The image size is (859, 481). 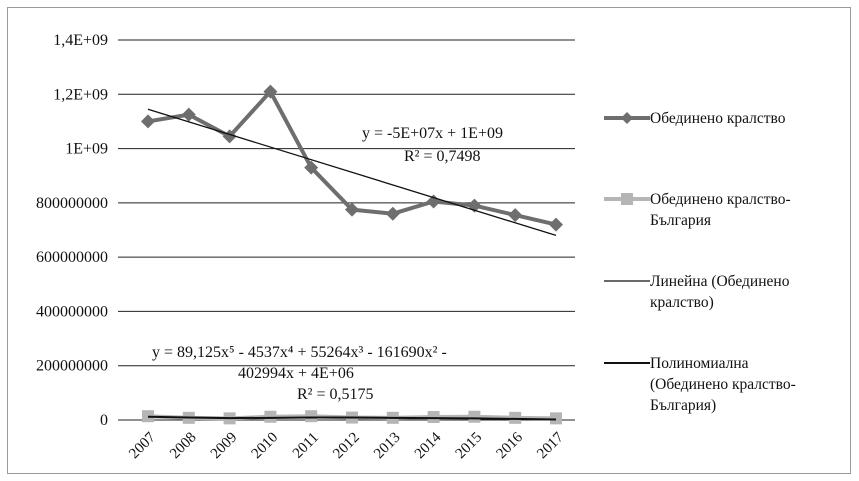 What do you see at coordinates (442, 156) in the screenshot?
I see `linear-r2-label: R² = 0,7498` at bounding box center [442, 156].